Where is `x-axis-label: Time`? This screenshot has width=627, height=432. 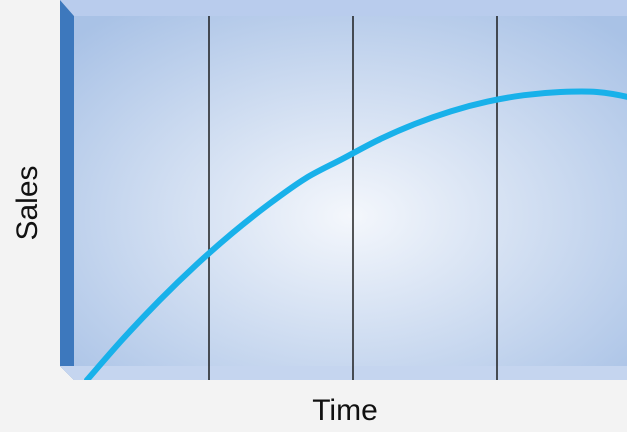
x-axis-label: Time is located at coordinates (345, 410).